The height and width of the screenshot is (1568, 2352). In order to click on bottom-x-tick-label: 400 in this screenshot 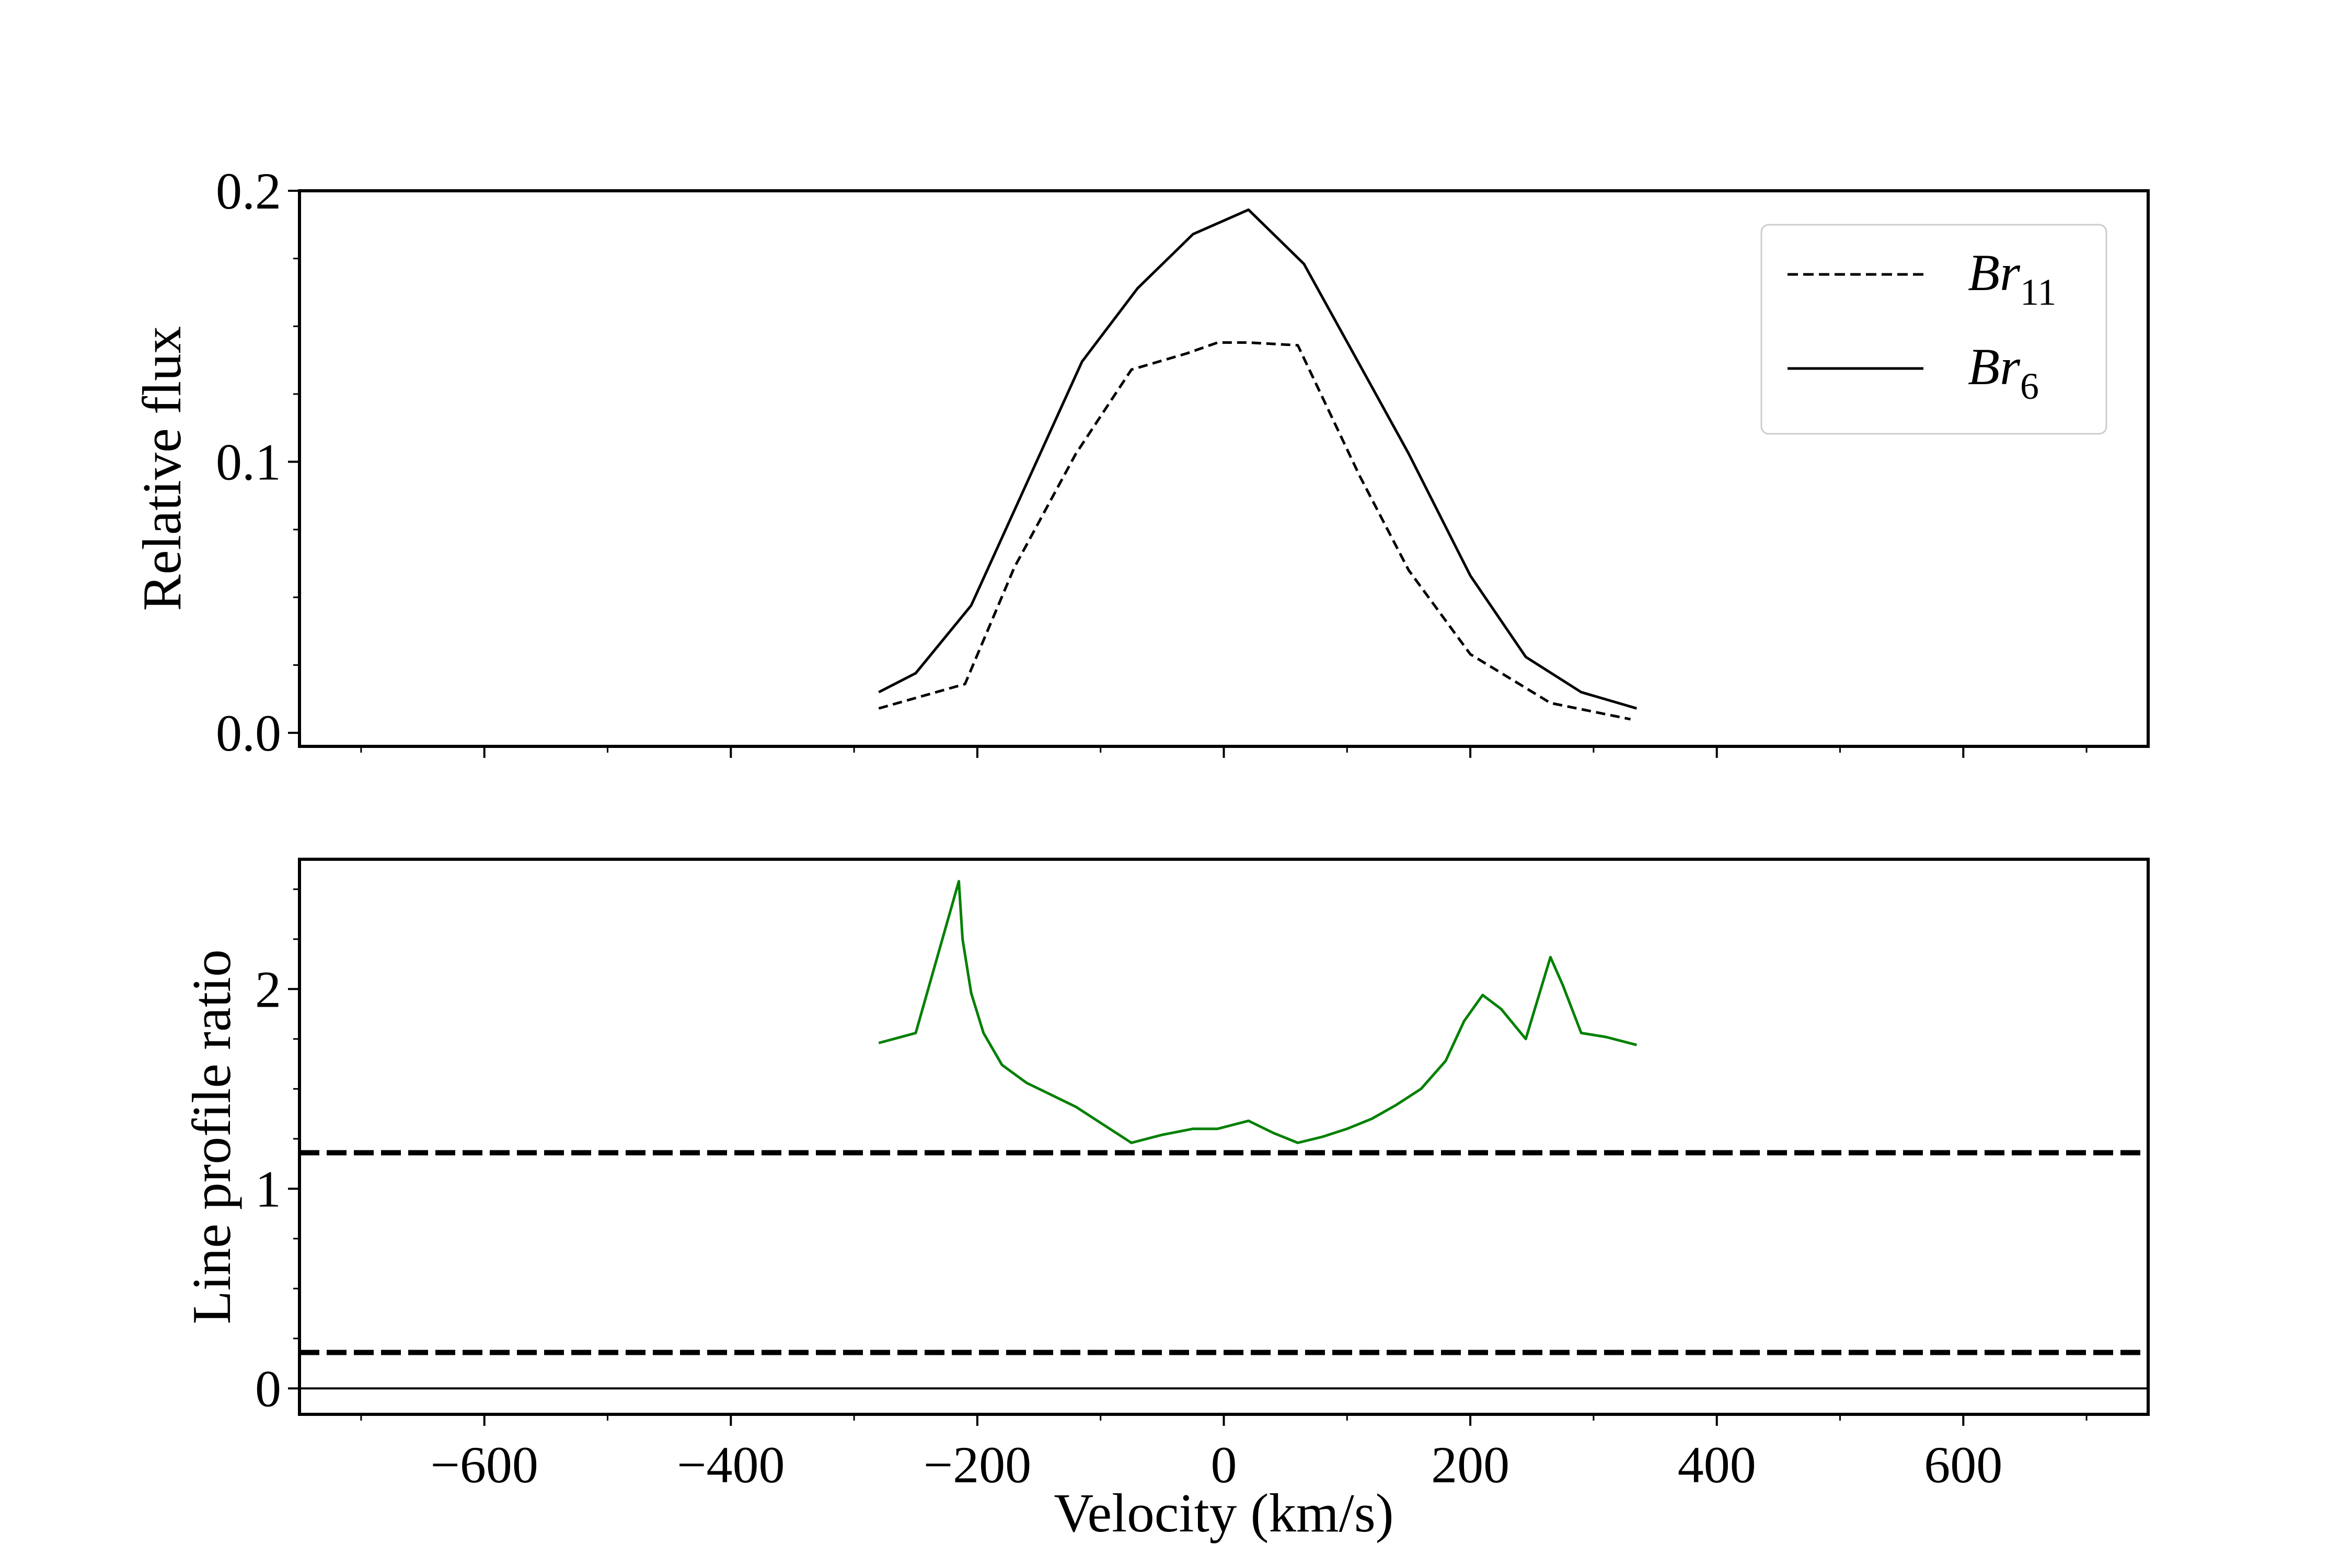, I will do `click(1717, 1465)`.